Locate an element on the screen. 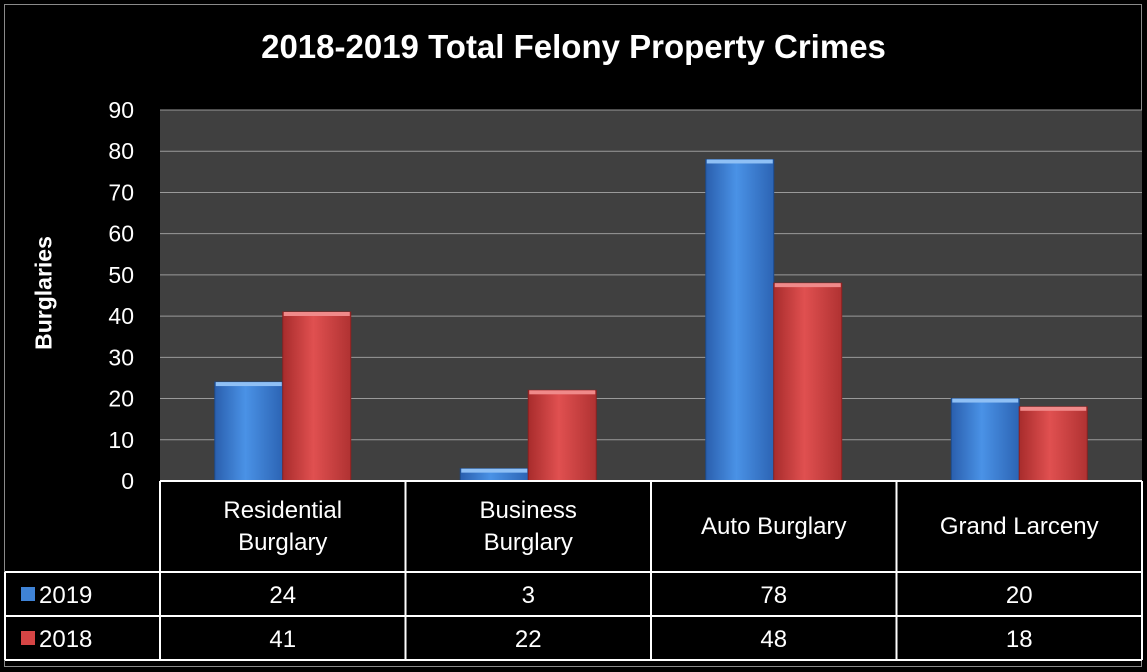  legend-key-2018 is located at coordinates (28, 638).